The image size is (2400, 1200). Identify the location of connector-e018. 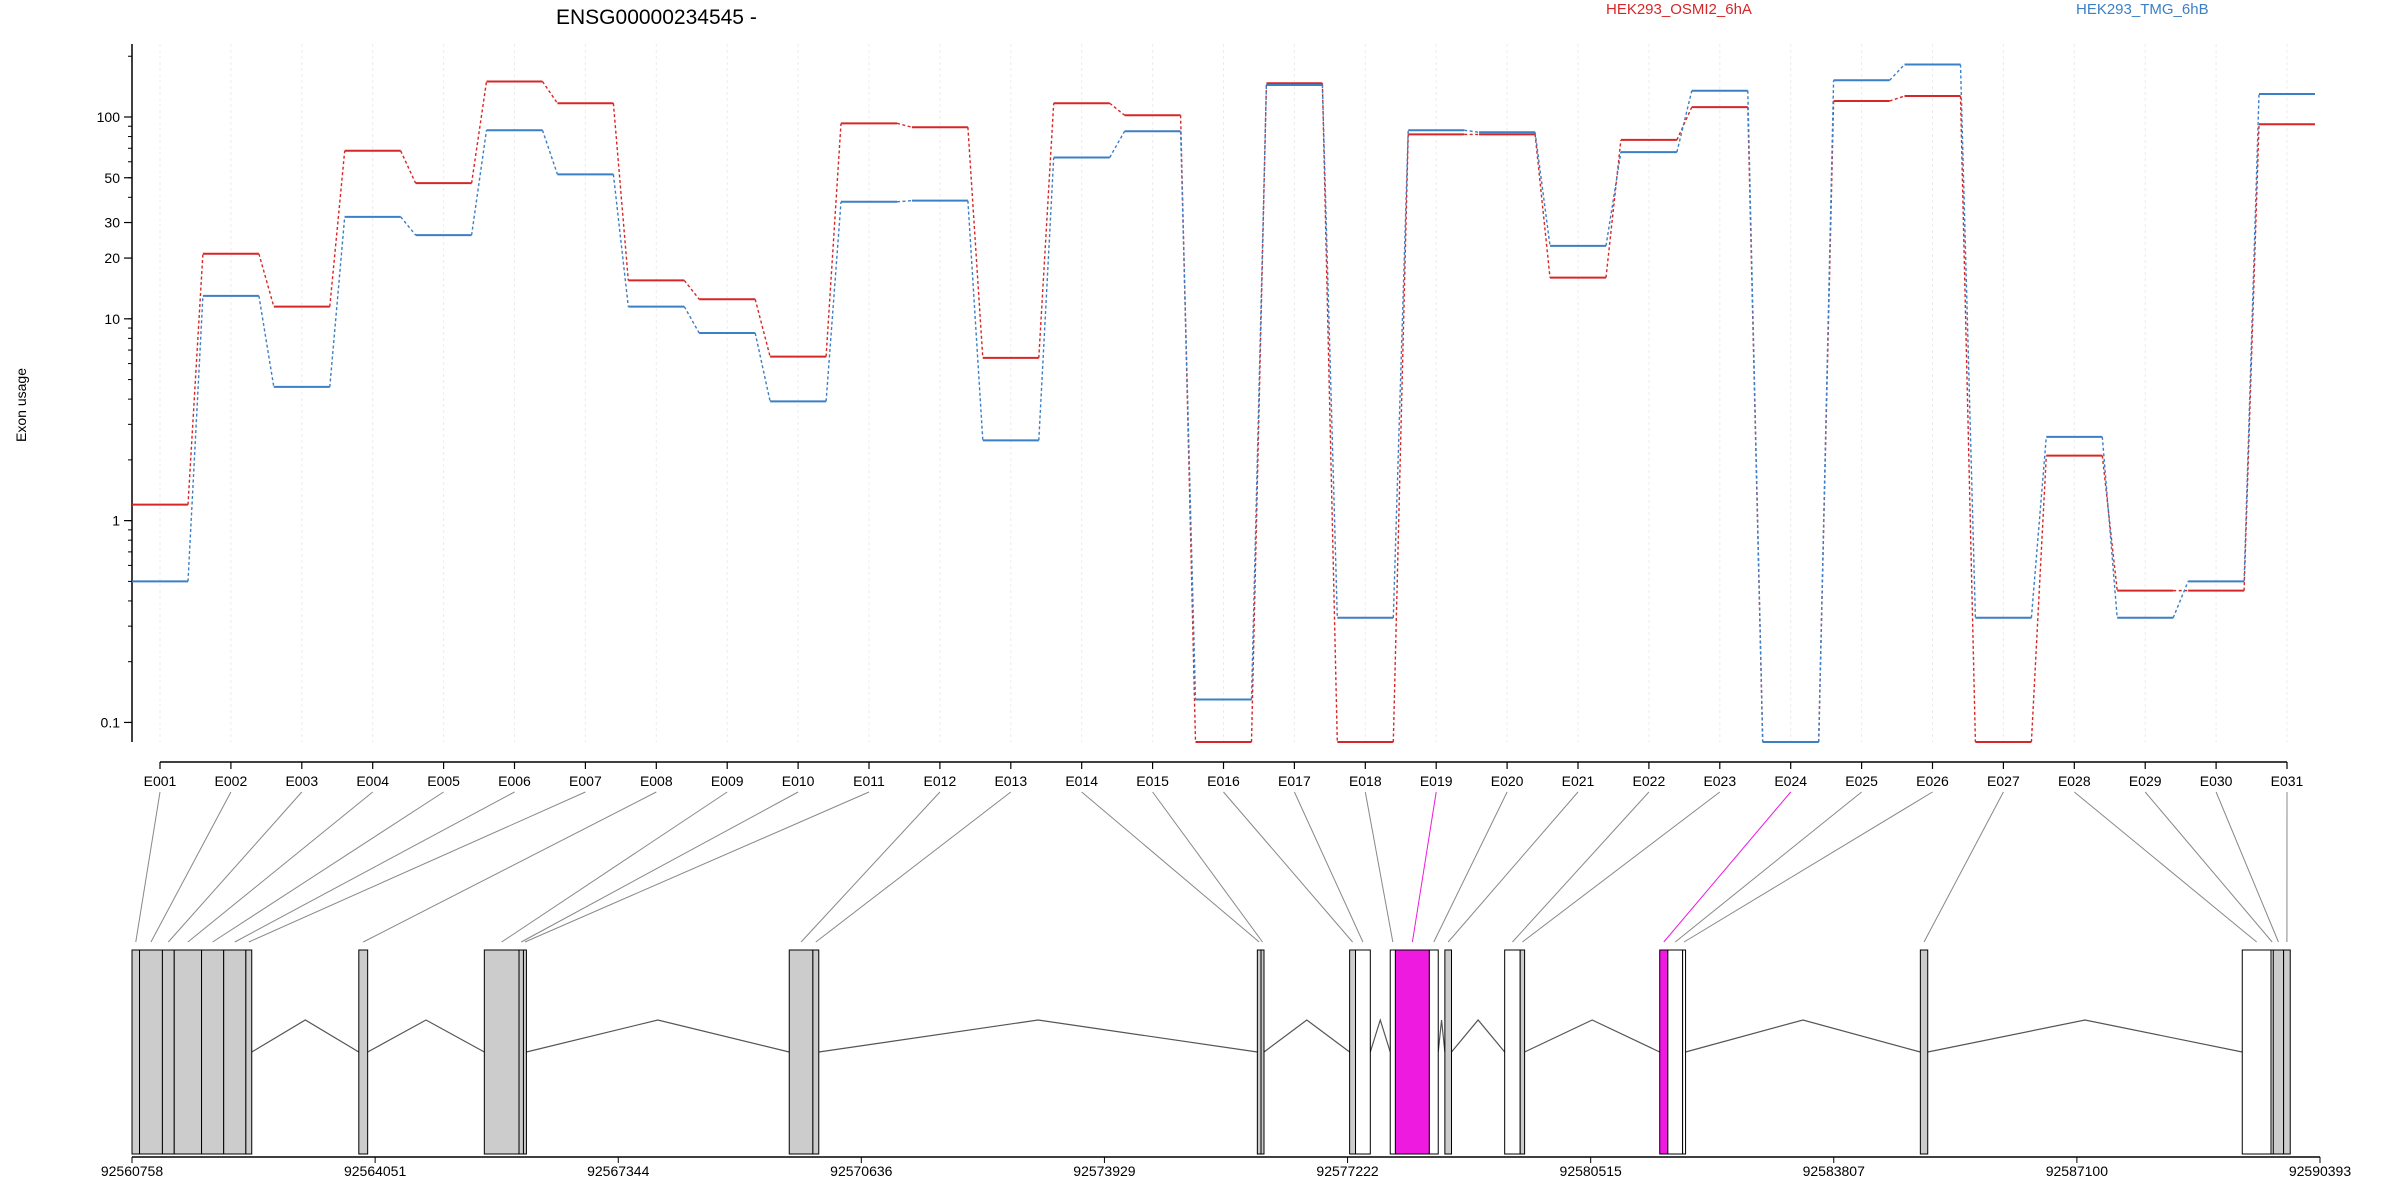
(1379, 867).